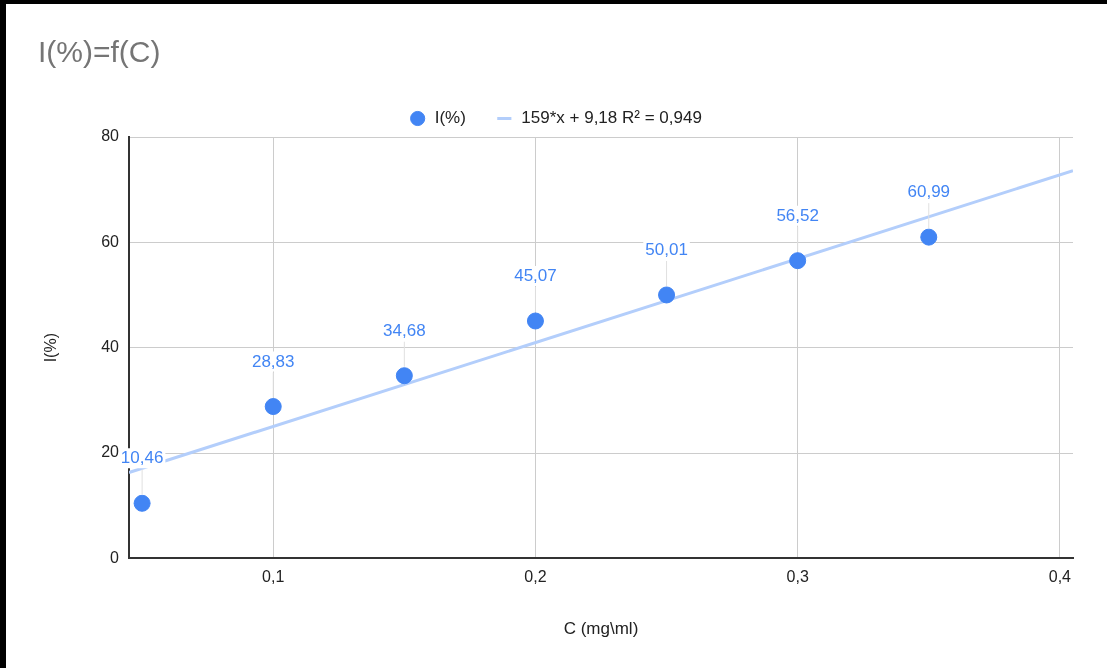 The height and width of the screenshot is (668, 1107). What do you see at coordinates (99, 52) in the screenshot?
I see `chart-title: I(%)=f(C)` at bounding box center [99, 52].